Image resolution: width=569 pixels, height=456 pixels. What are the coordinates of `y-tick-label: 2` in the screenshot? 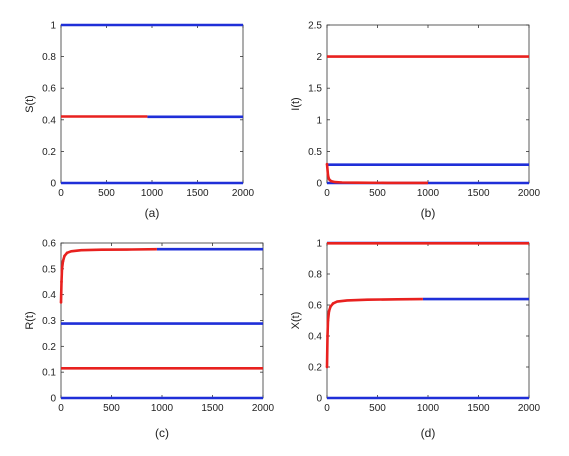 It's located at (319, 57).